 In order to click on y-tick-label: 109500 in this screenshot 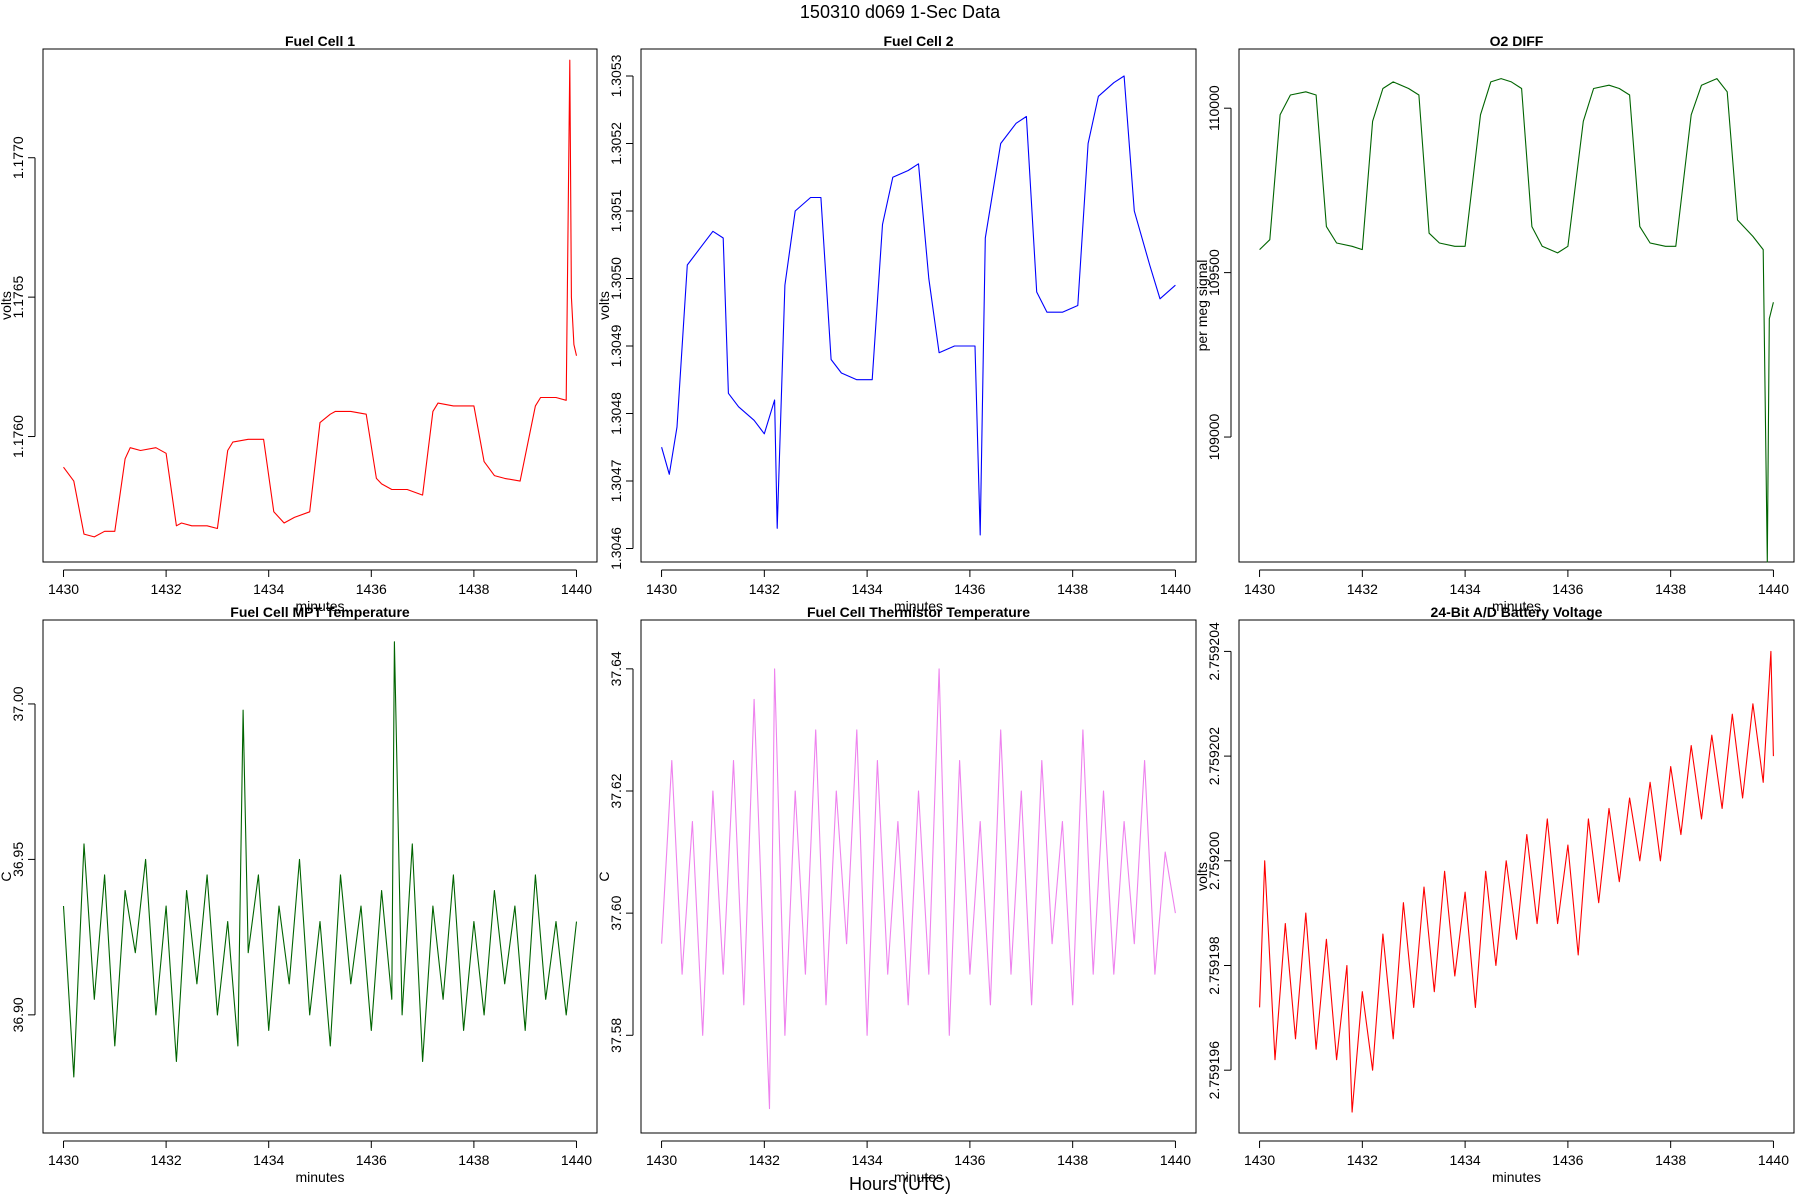, I will do `click(1214, 272)`.